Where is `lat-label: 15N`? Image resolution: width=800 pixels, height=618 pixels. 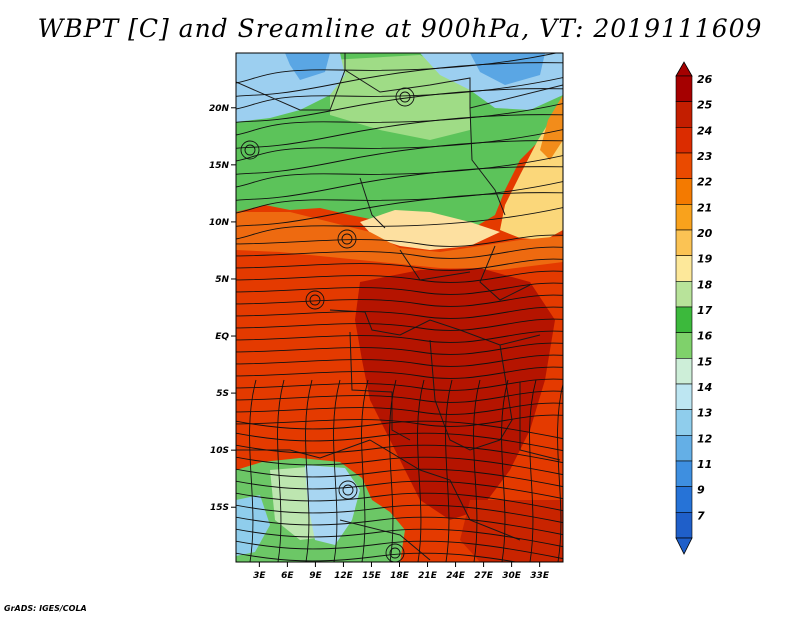
lat-label: 15N is located at coordinates (219, 166).